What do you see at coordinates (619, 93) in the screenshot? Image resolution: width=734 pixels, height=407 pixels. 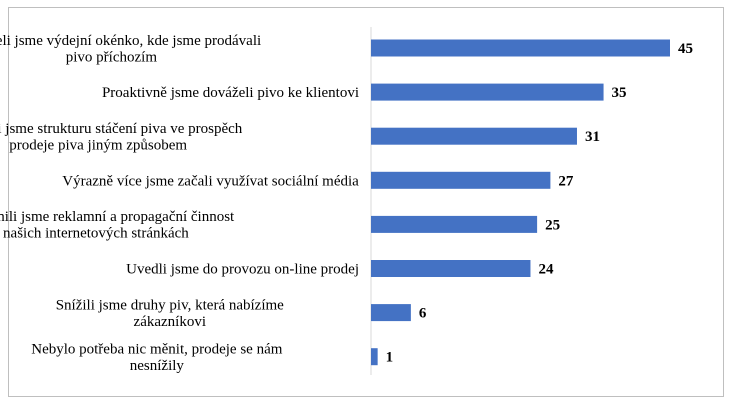 I see `data-label: 35` at bounding box center [619, 93].